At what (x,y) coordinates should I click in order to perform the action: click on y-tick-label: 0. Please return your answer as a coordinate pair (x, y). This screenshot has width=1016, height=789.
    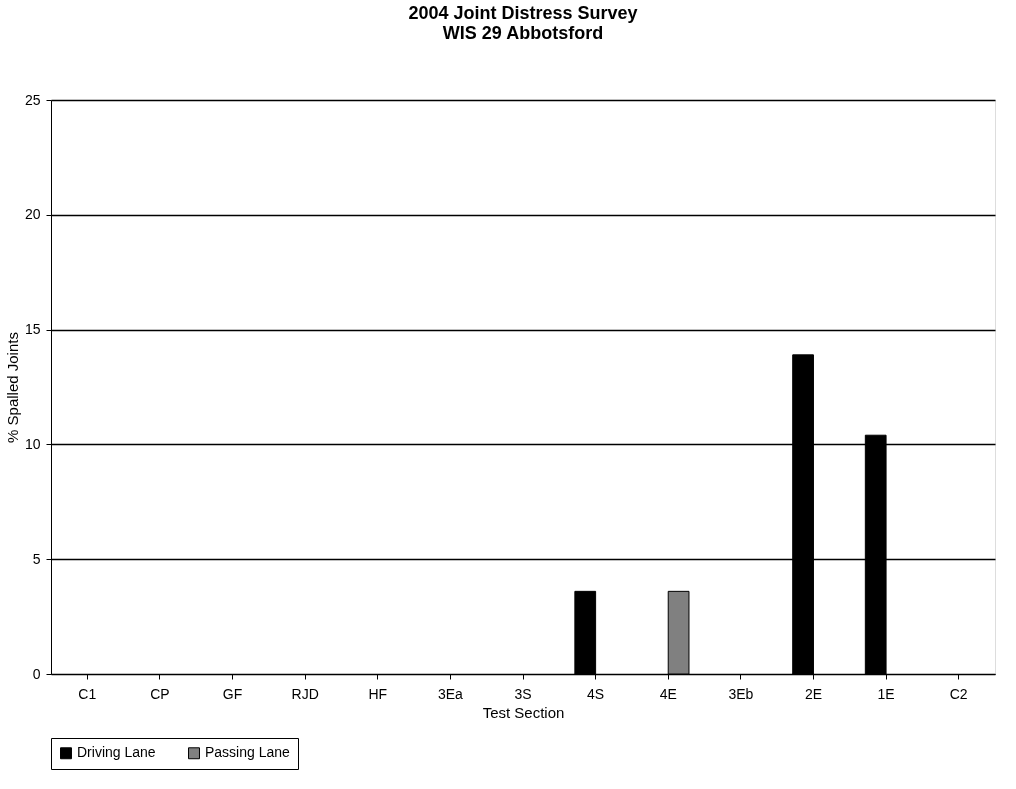
    Looking at the image, I should click on (36, 673).